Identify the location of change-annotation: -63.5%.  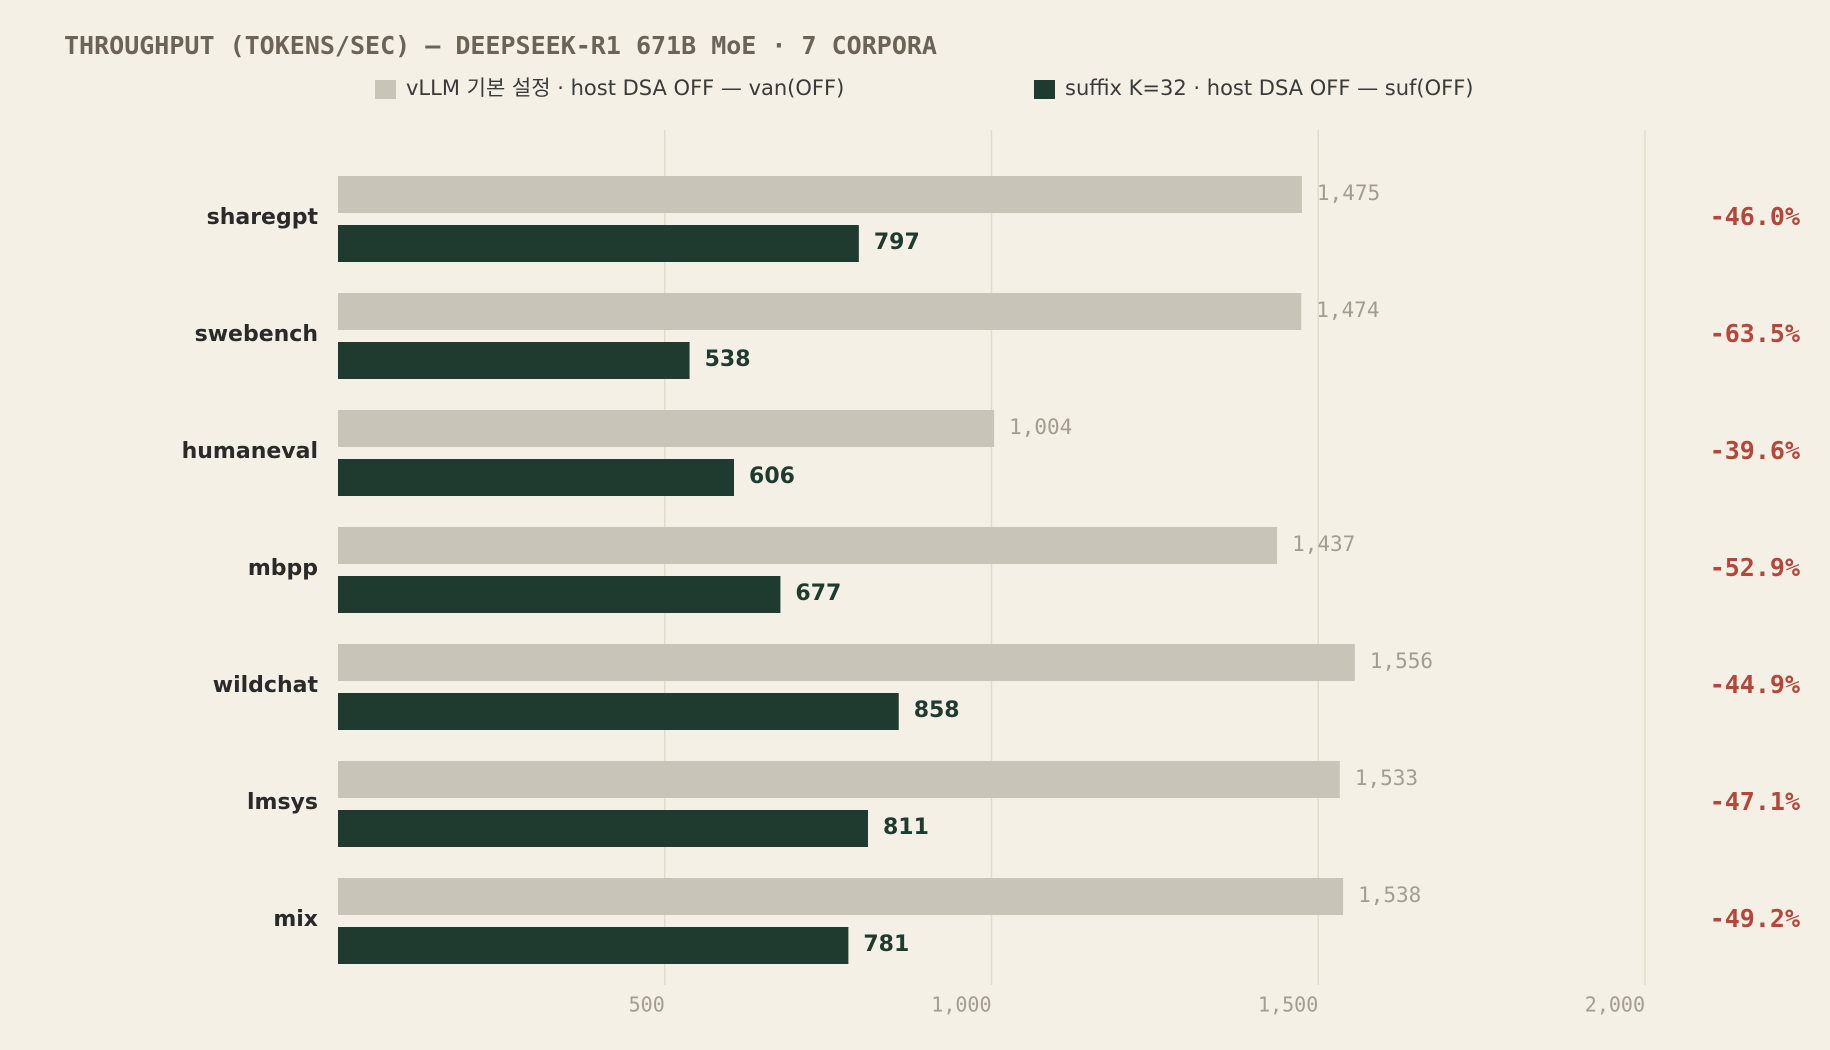
(1755, 333).